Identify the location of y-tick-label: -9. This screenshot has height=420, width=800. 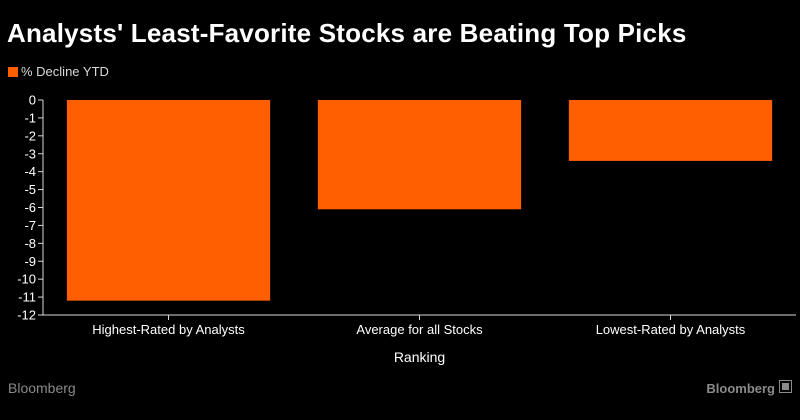
(30, 261).